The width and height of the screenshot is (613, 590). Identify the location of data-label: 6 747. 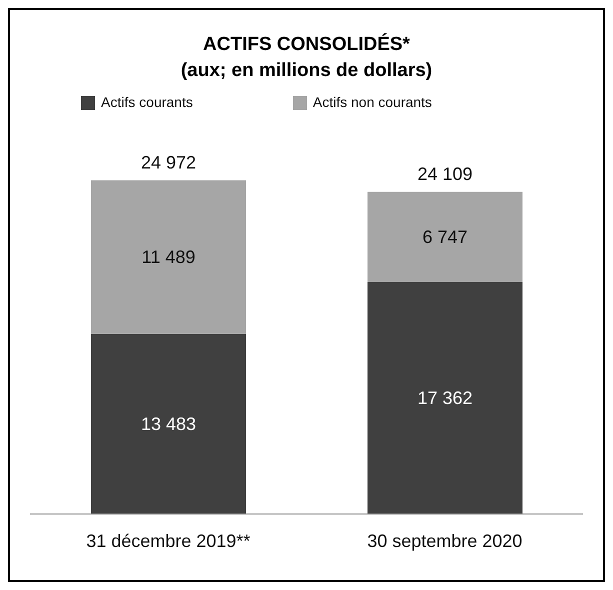
(445, 236).